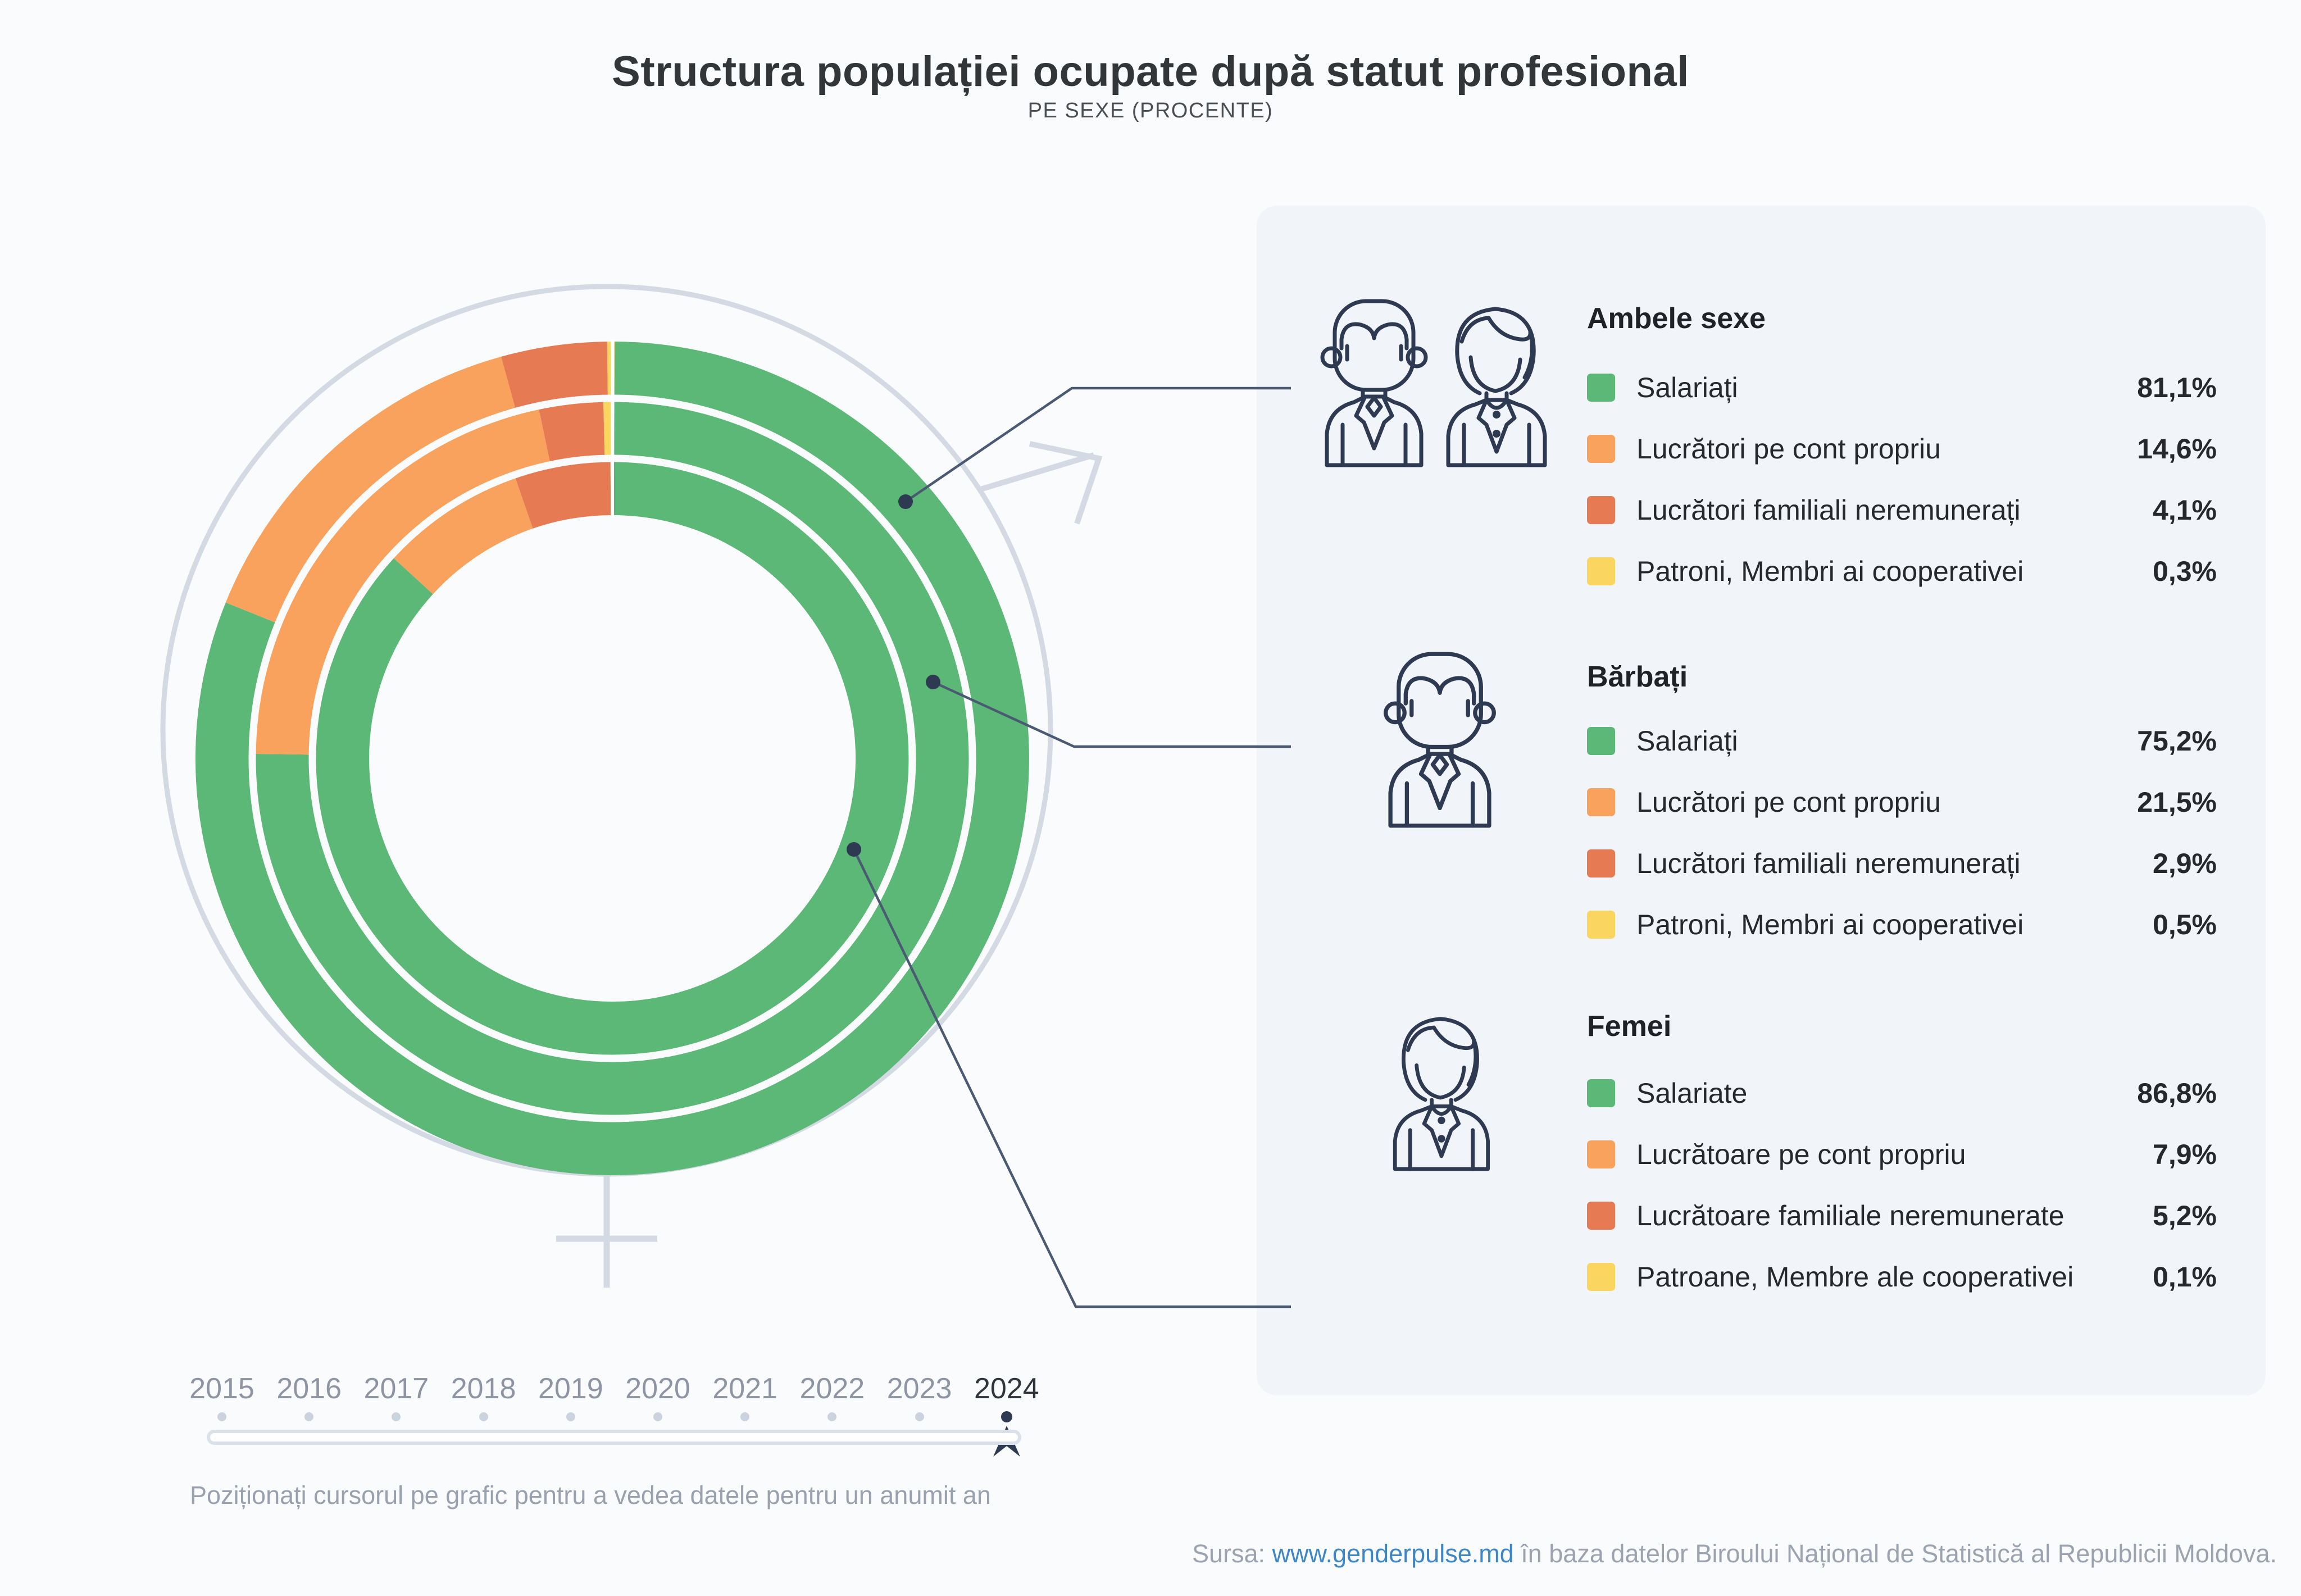 The width and height of the screenshot is (2301, 1596). I want to click on timeline-dot-2017, so click(397, 1416).